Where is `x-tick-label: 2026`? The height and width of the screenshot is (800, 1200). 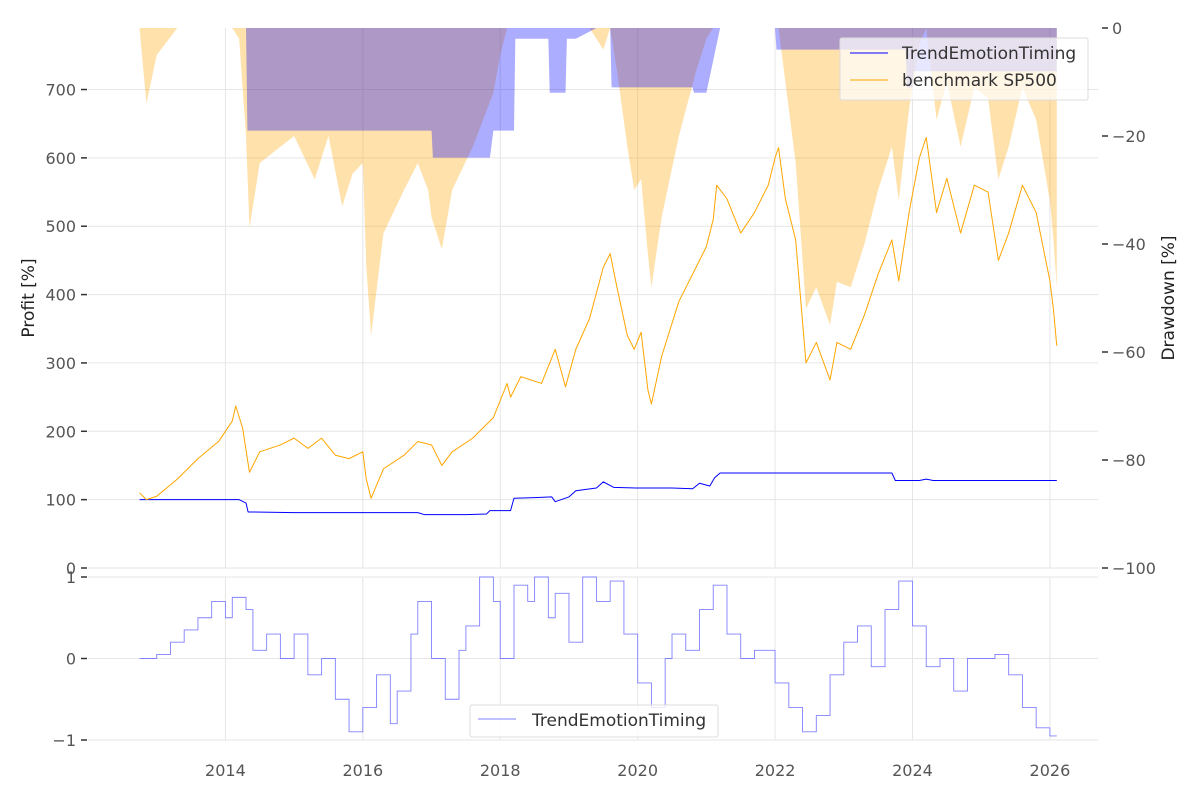 x-tick-label: 2026 is located at coordinates (1050, 770).